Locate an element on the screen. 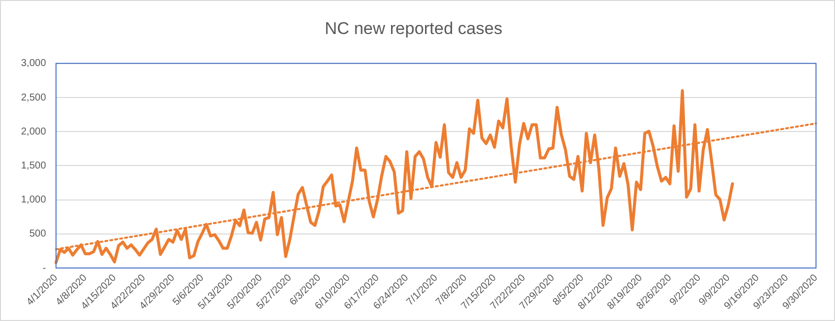 The height and width of the screenshot is (321, 835). y-tick-label: 2,000 is located at coordinates (33, 132).